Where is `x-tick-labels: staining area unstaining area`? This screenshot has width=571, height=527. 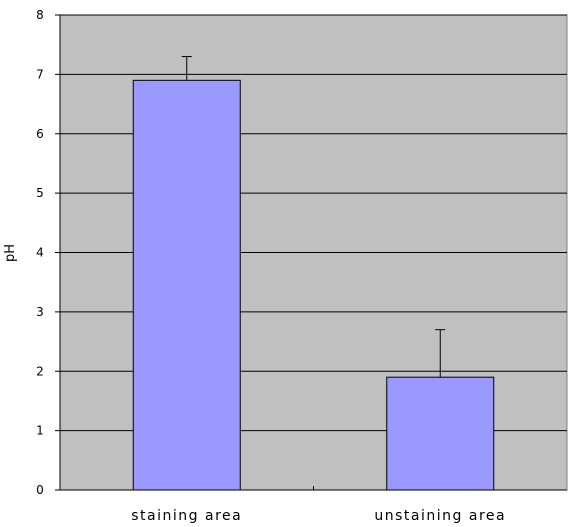
x-tick-labels: staining area unstaining area is located at coordinates (318, 516).